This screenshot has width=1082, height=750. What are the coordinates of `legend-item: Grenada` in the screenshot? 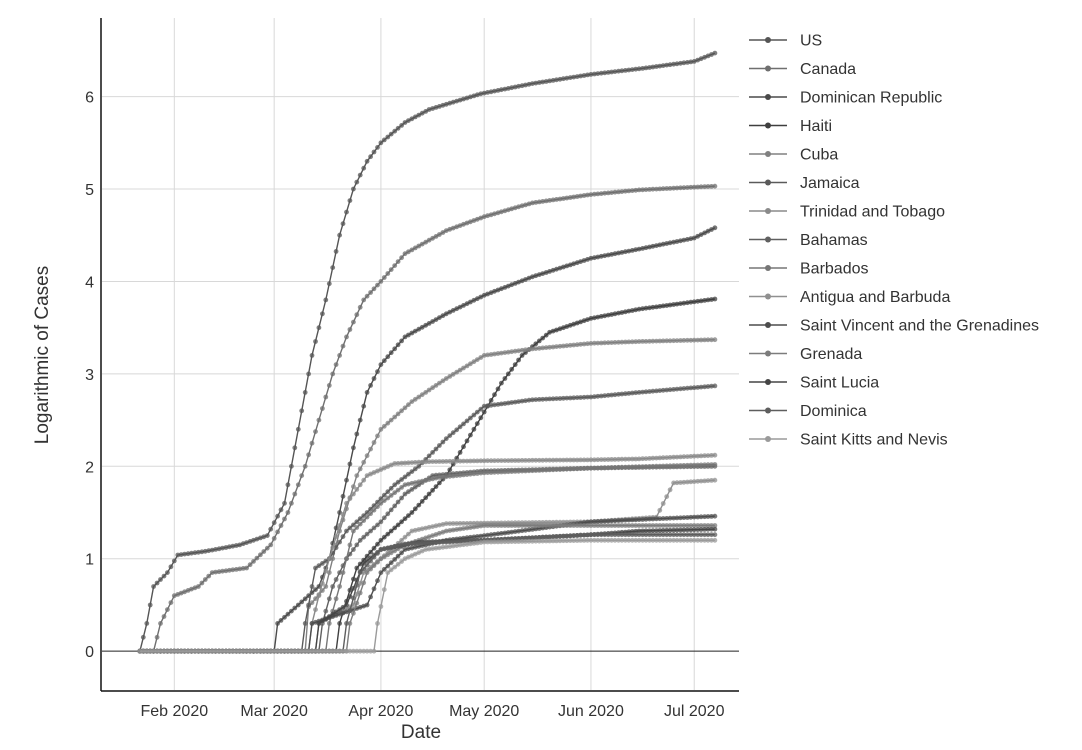 It's located at (805, 354).